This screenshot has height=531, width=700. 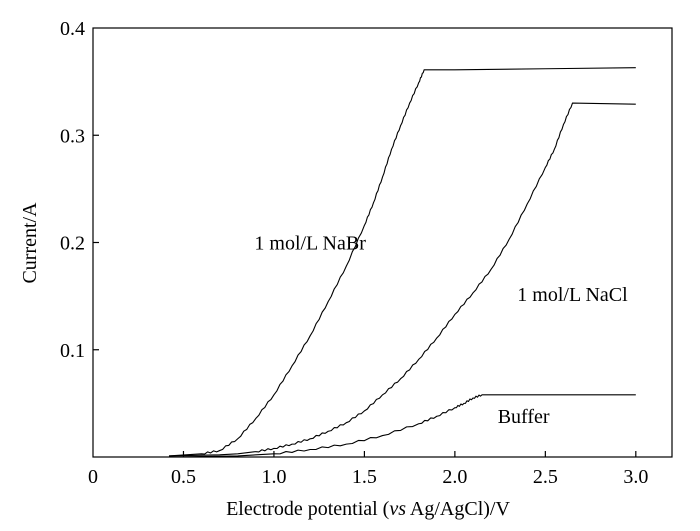 I want to click on y-tick-label: 0.2, so click(x=72, y=244).